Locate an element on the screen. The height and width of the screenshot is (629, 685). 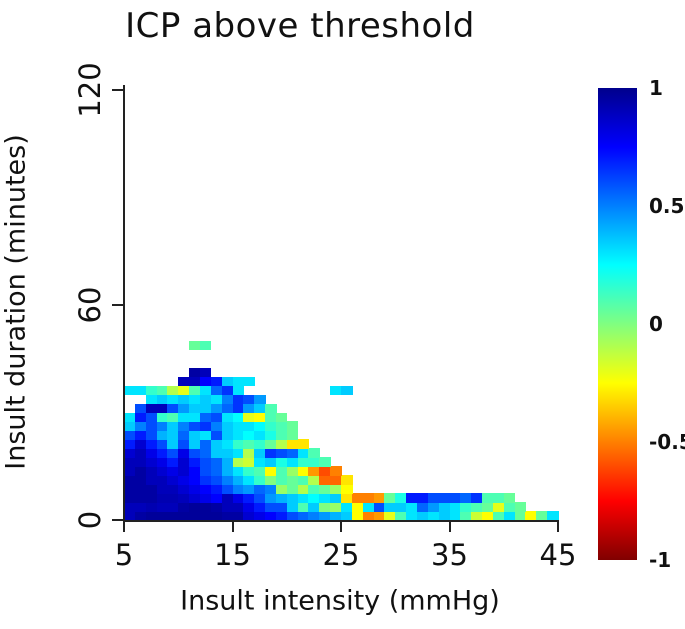
x-tick-mark is located at coordinates (124, 527).